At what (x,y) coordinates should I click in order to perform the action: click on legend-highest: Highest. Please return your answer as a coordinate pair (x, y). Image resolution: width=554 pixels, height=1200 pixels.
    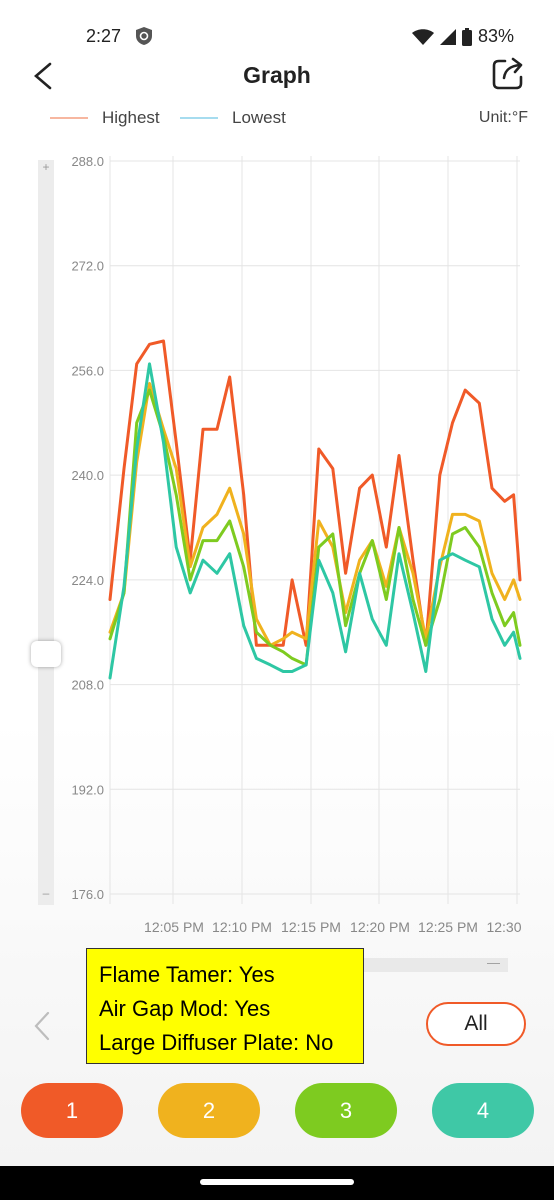
    Looking at the image, I should click on (105, 118).